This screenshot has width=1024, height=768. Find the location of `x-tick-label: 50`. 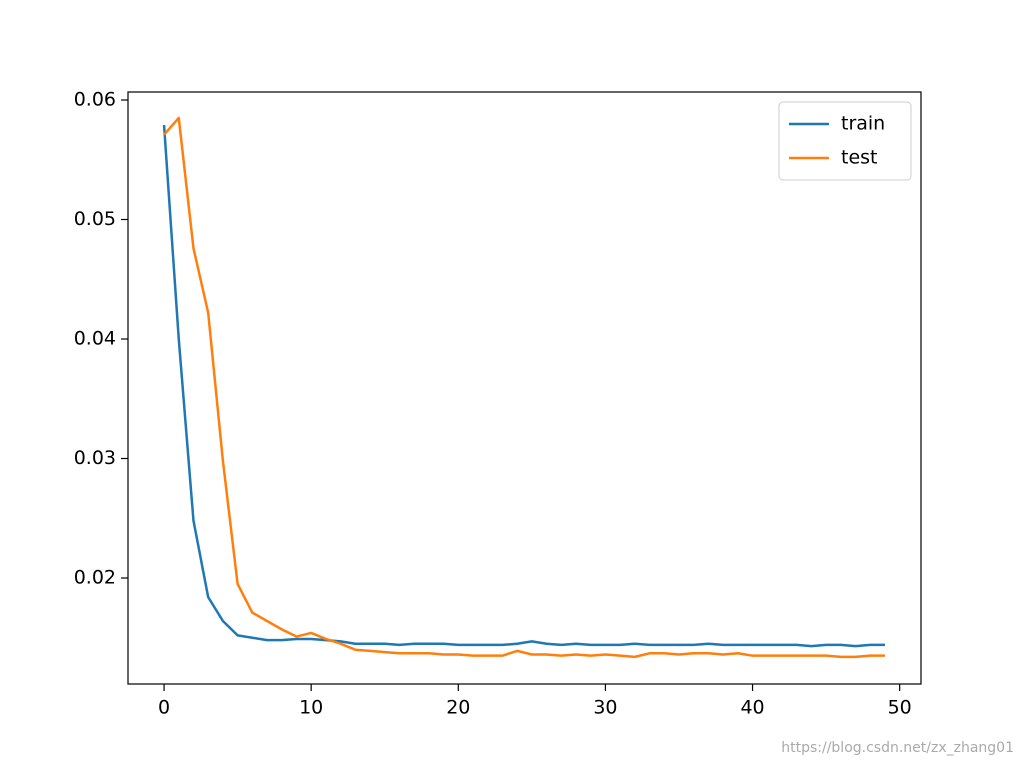

x-tick-label: 50 is located at coordinates (900, 708).